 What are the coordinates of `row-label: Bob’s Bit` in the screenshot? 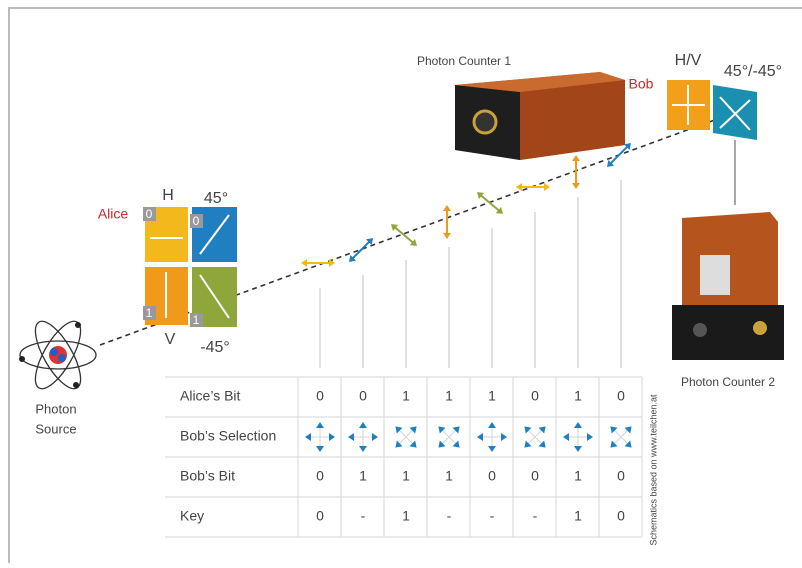 It's located at (207, 476).